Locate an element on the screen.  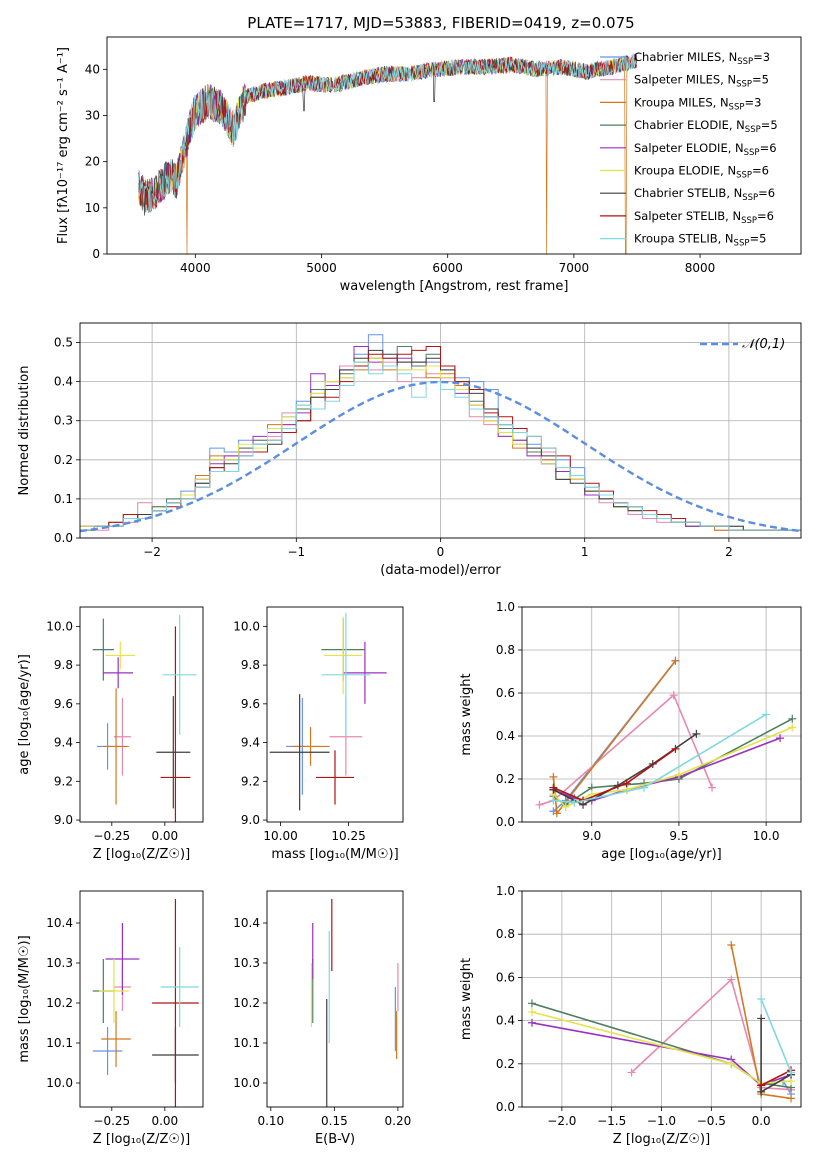
legend-entry: Chabrier MILES, NSSP=3 is located at coordinates (702, 58).